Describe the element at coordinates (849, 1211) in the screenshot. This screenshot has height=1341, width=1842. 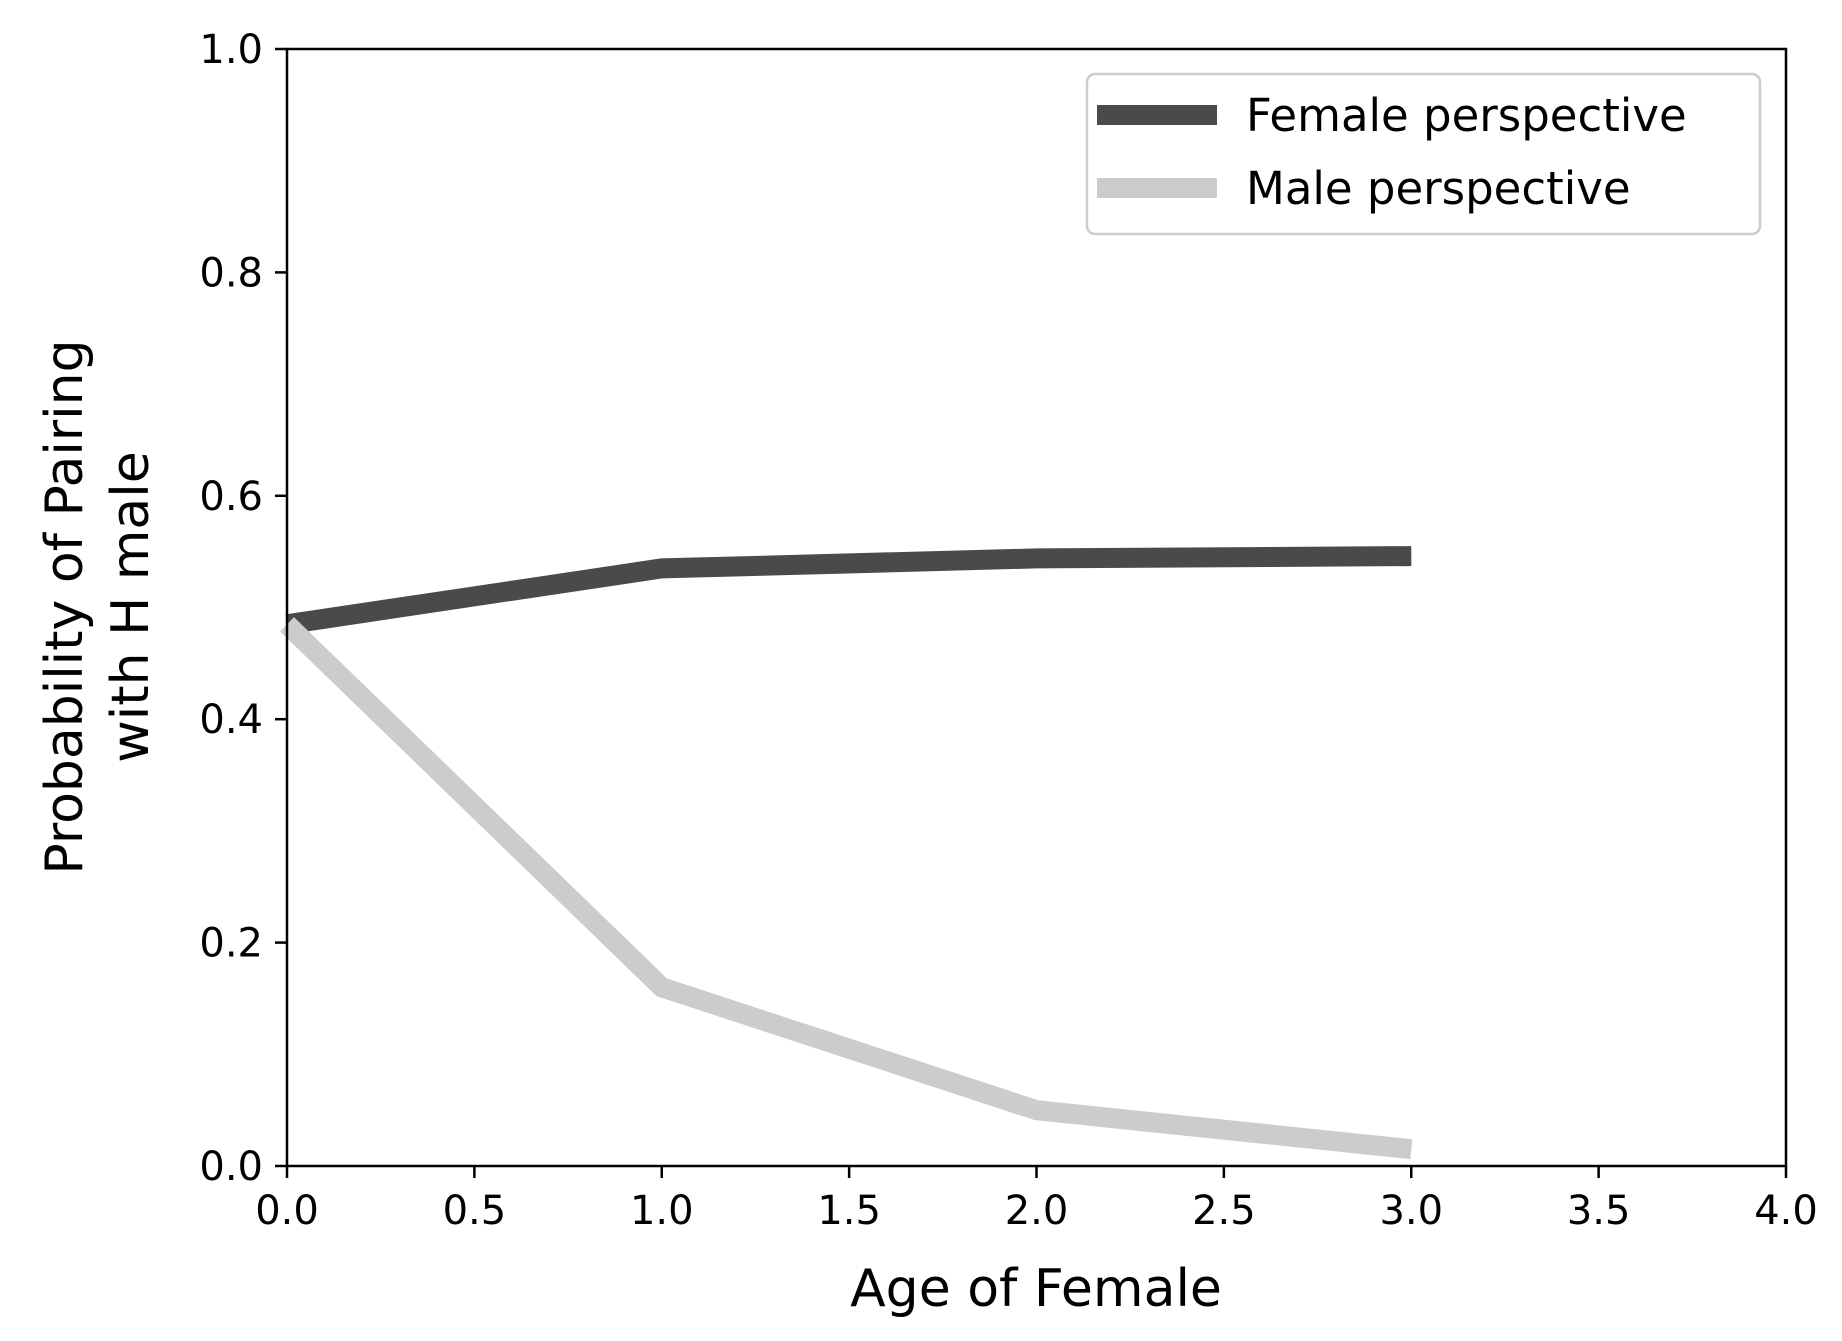
I see `x-tick-label: 1.5` at that location.